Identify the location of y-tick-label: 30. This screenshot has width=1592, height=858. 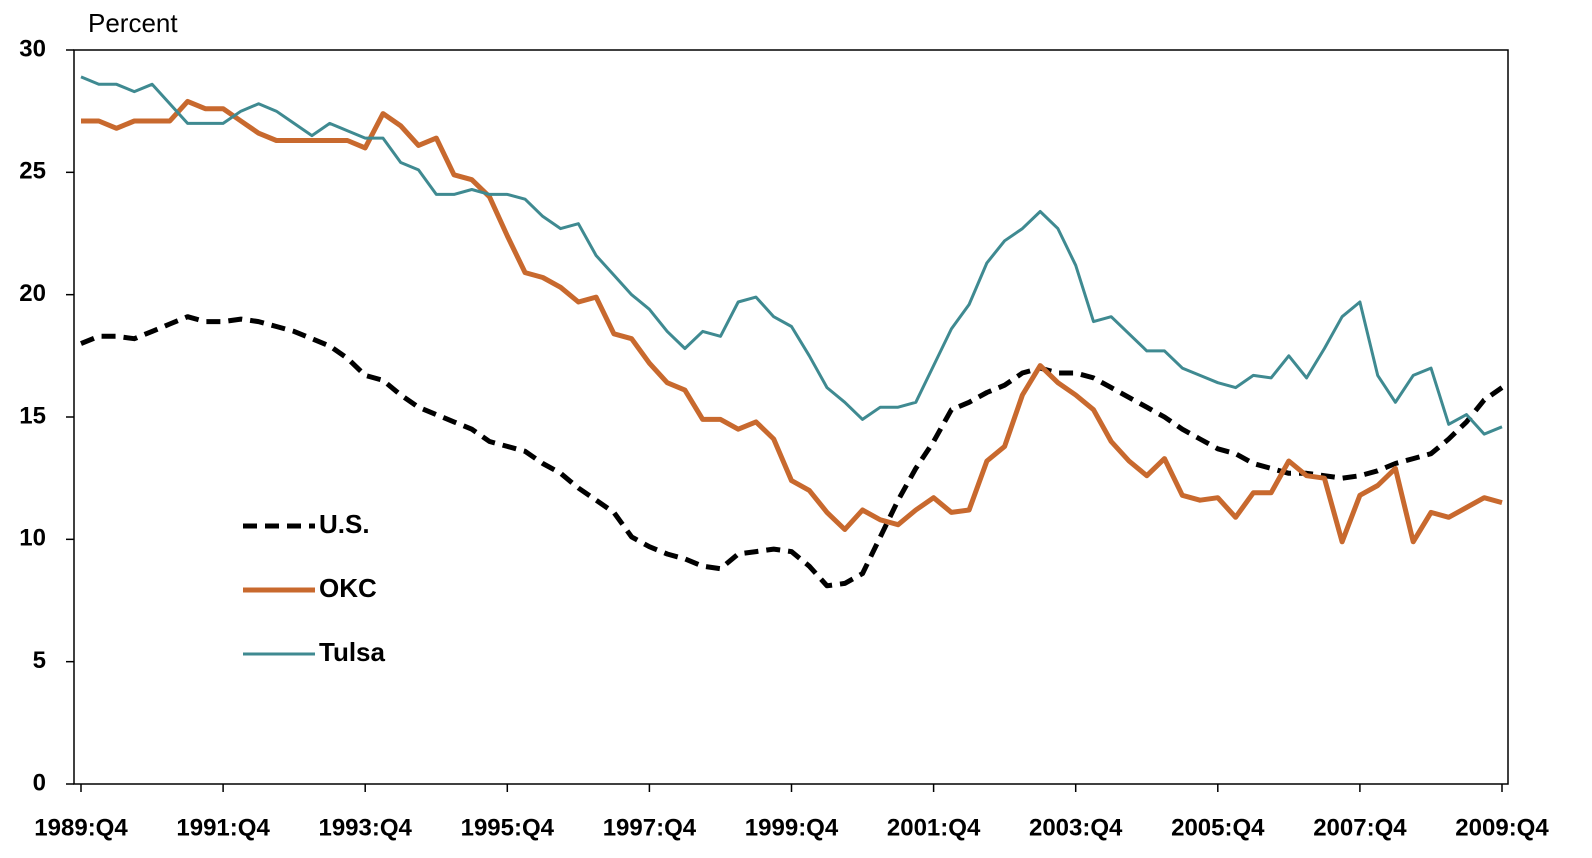
(32, 48).